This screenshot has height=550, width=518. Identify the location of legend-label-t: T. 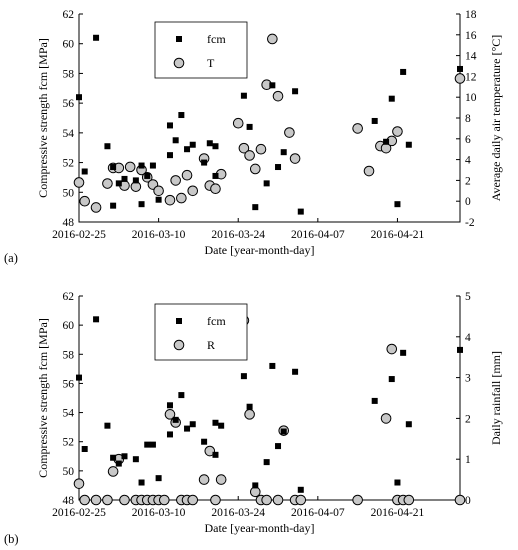
(211, 63).